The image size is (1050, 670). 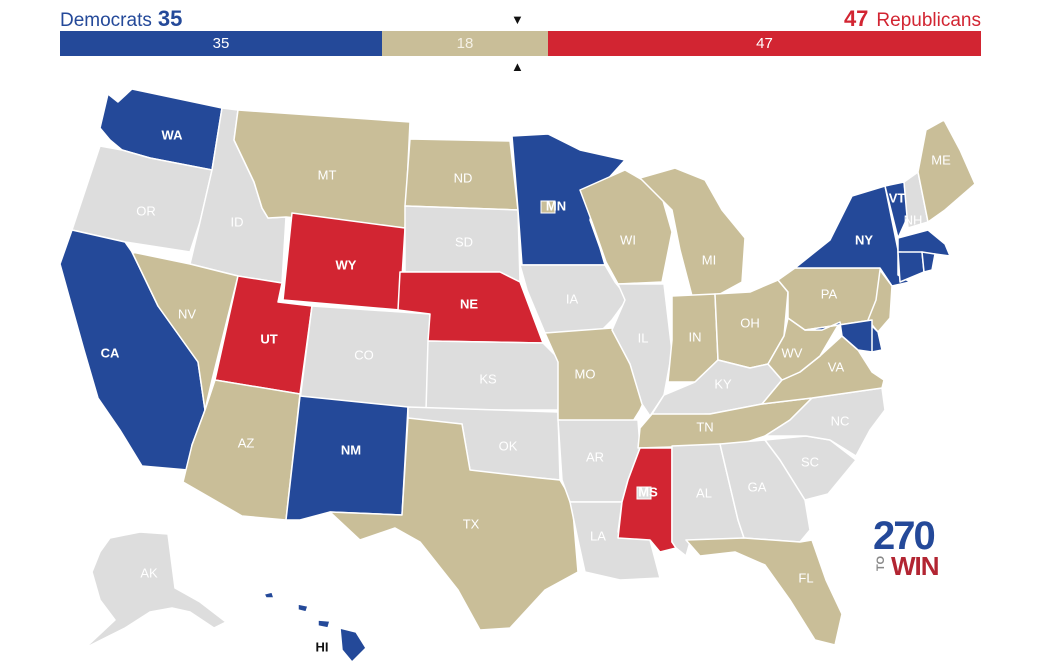 I want to click on state-label-mn: MN, so click(x=556, y=205).